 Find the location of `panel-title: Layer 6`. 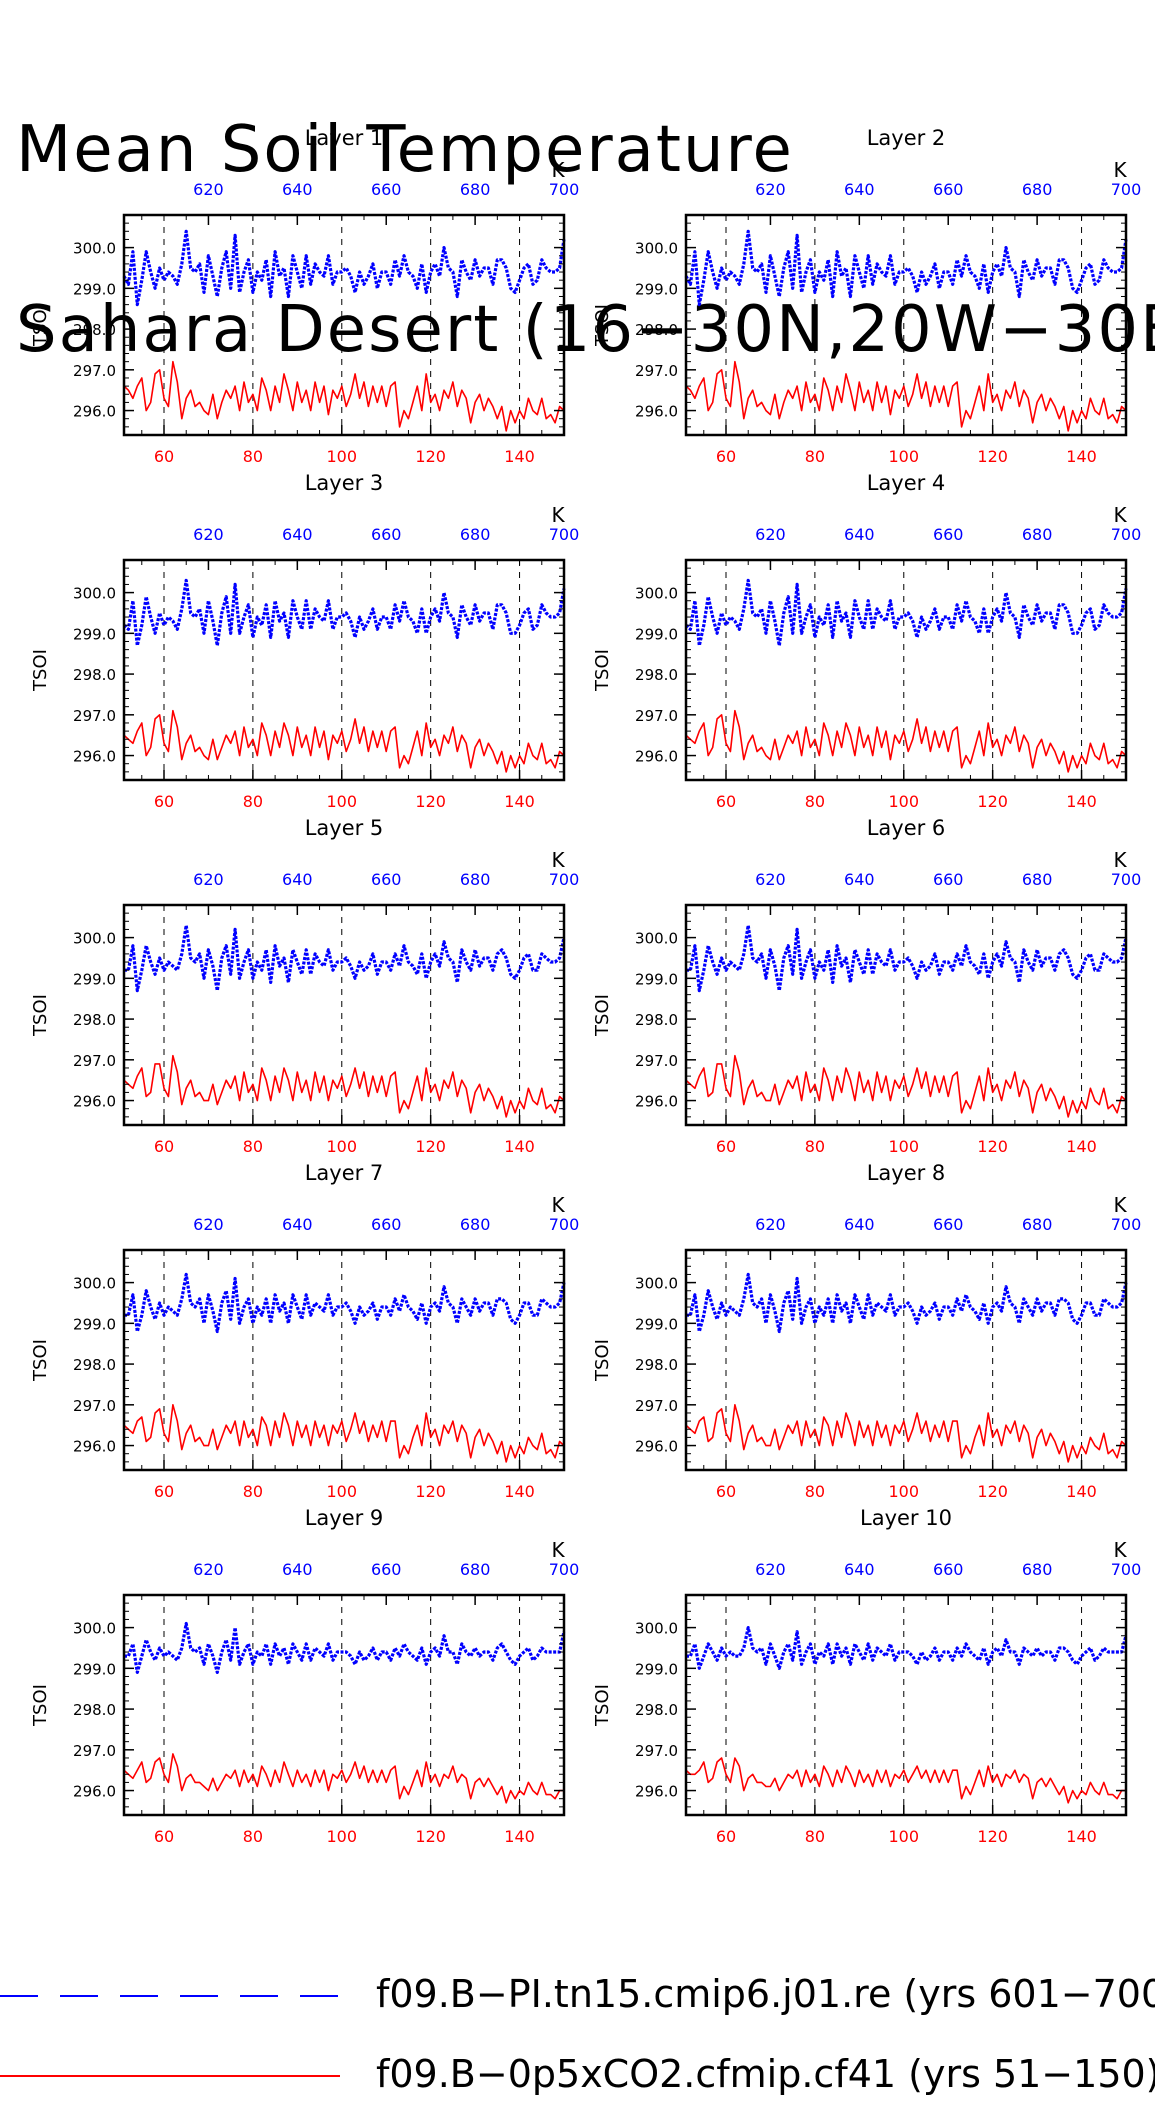

panel-title: Layer 6 is located at coordinates (906, 828).